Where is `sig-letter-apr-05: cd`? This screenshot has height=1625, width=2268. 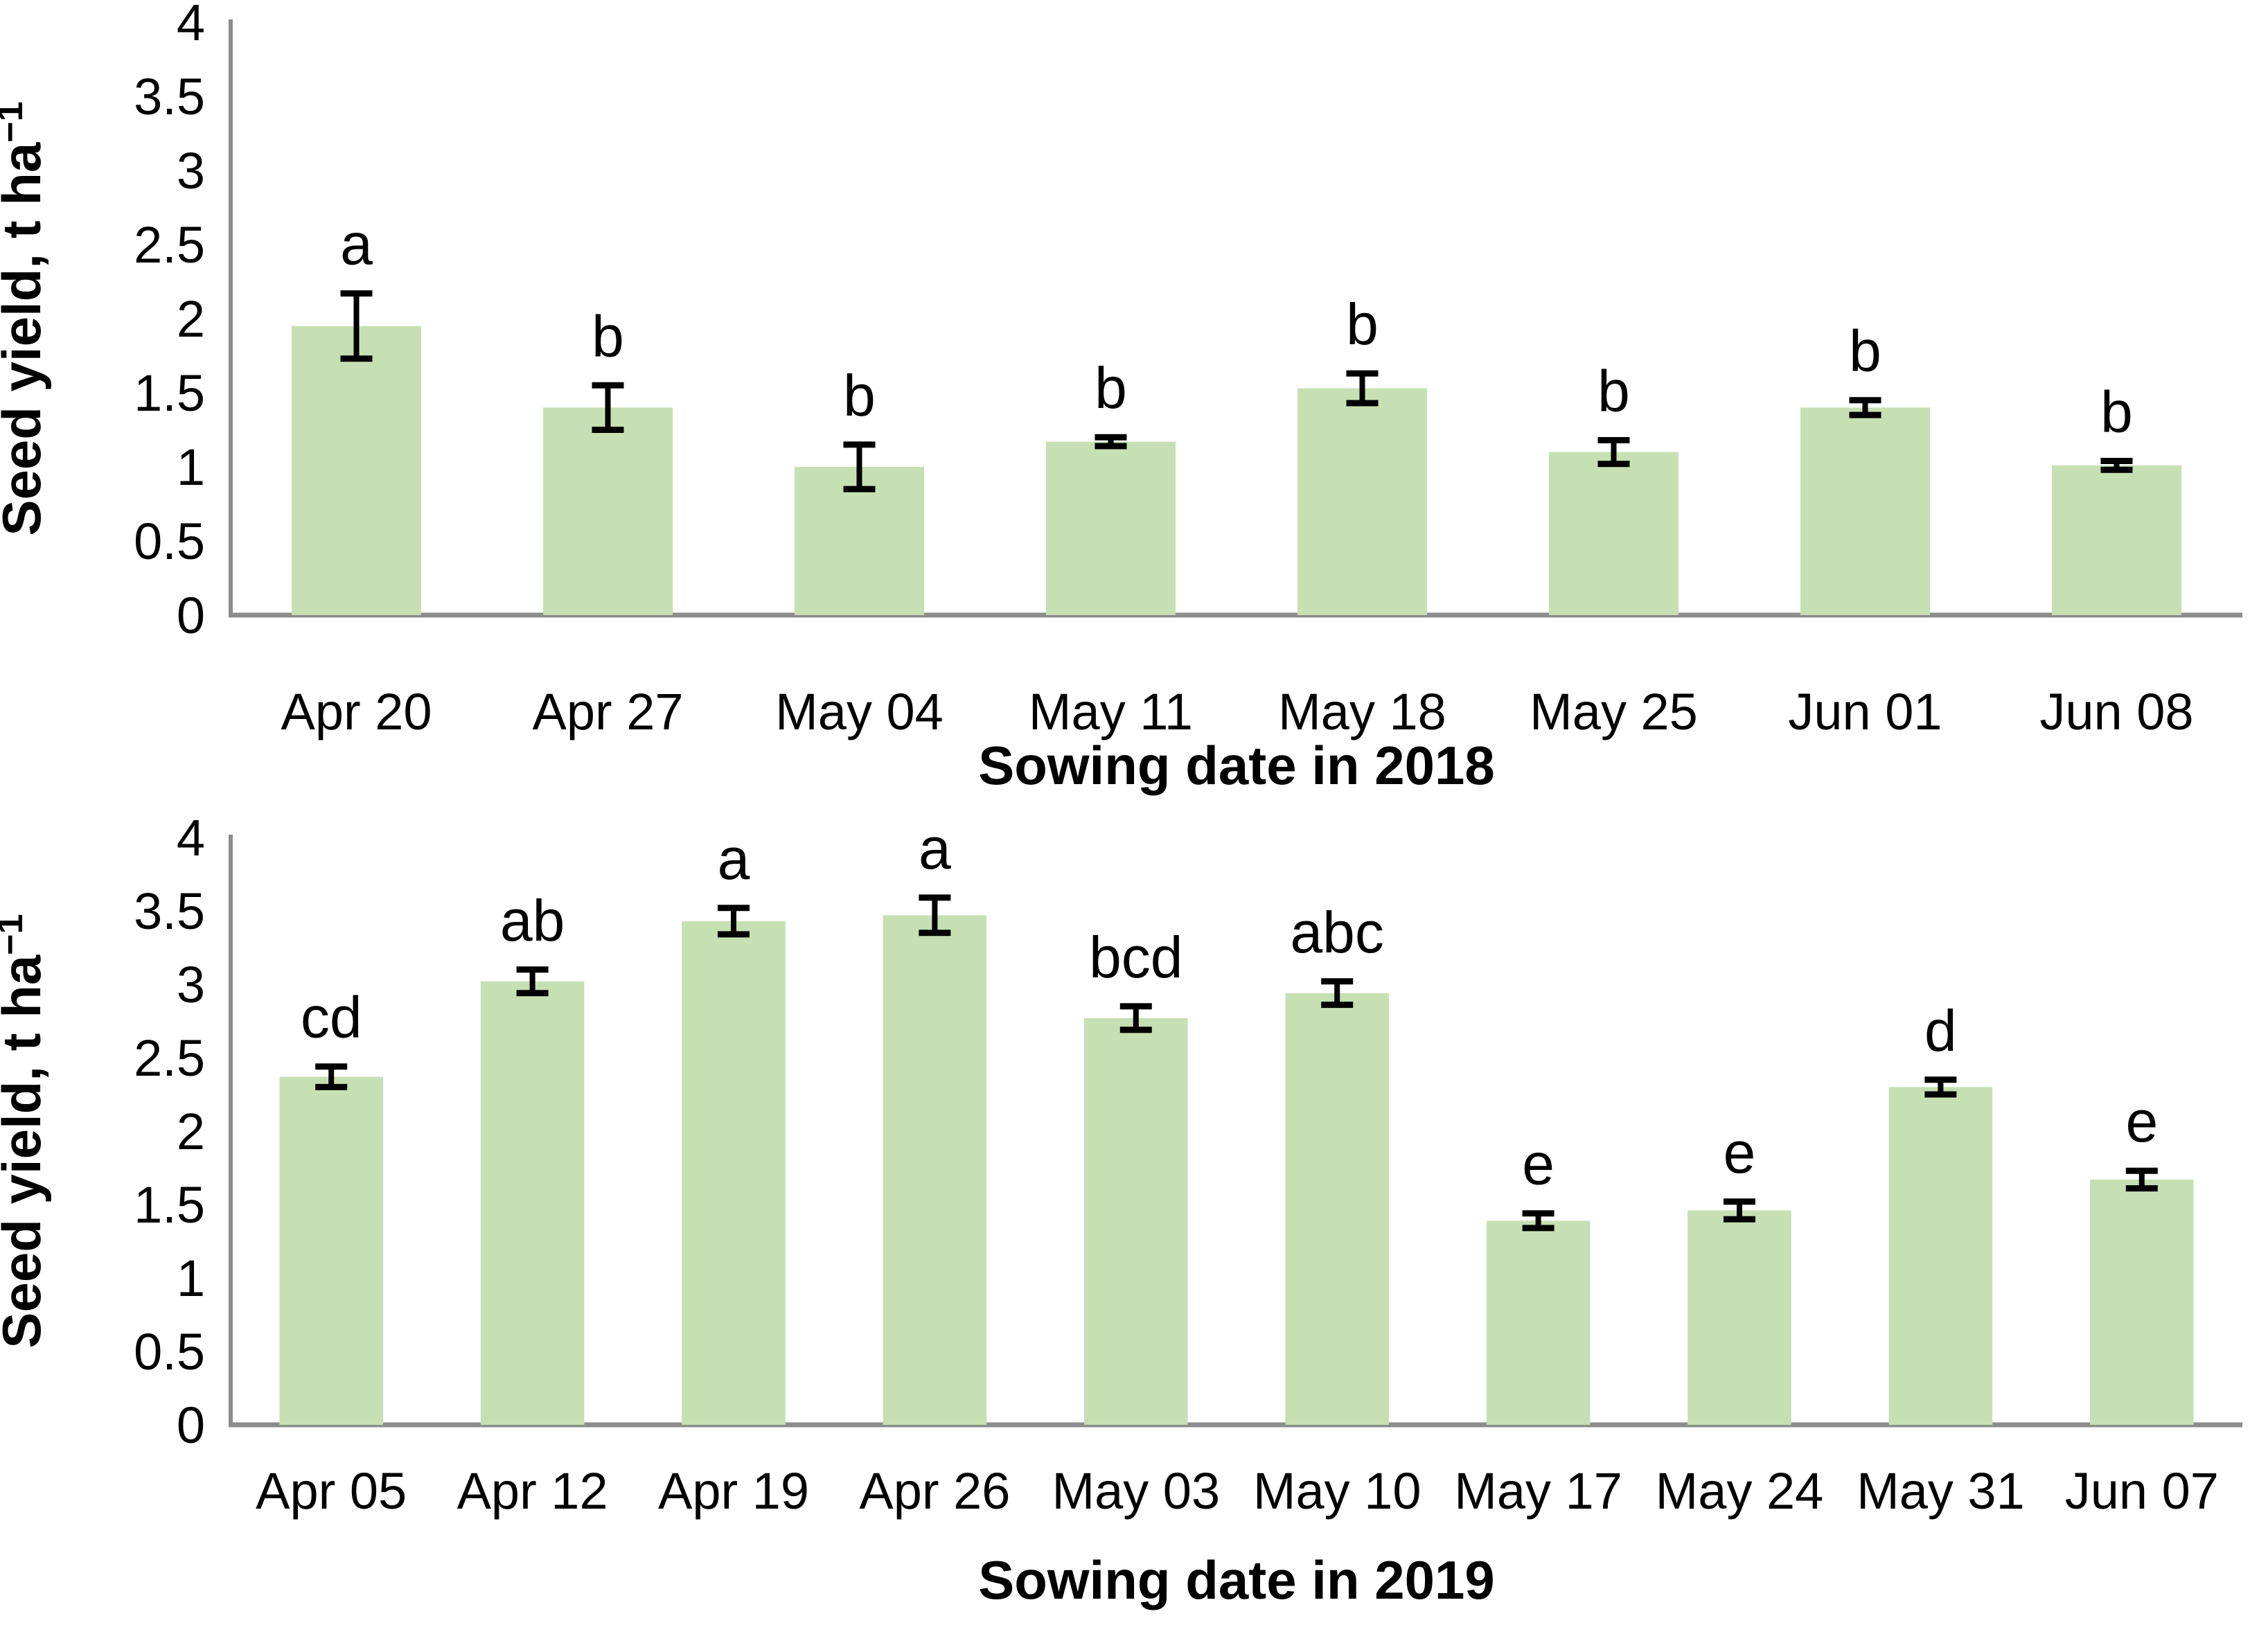 sig-letter-apr-05: cd is located at coordinates (331, 1017).